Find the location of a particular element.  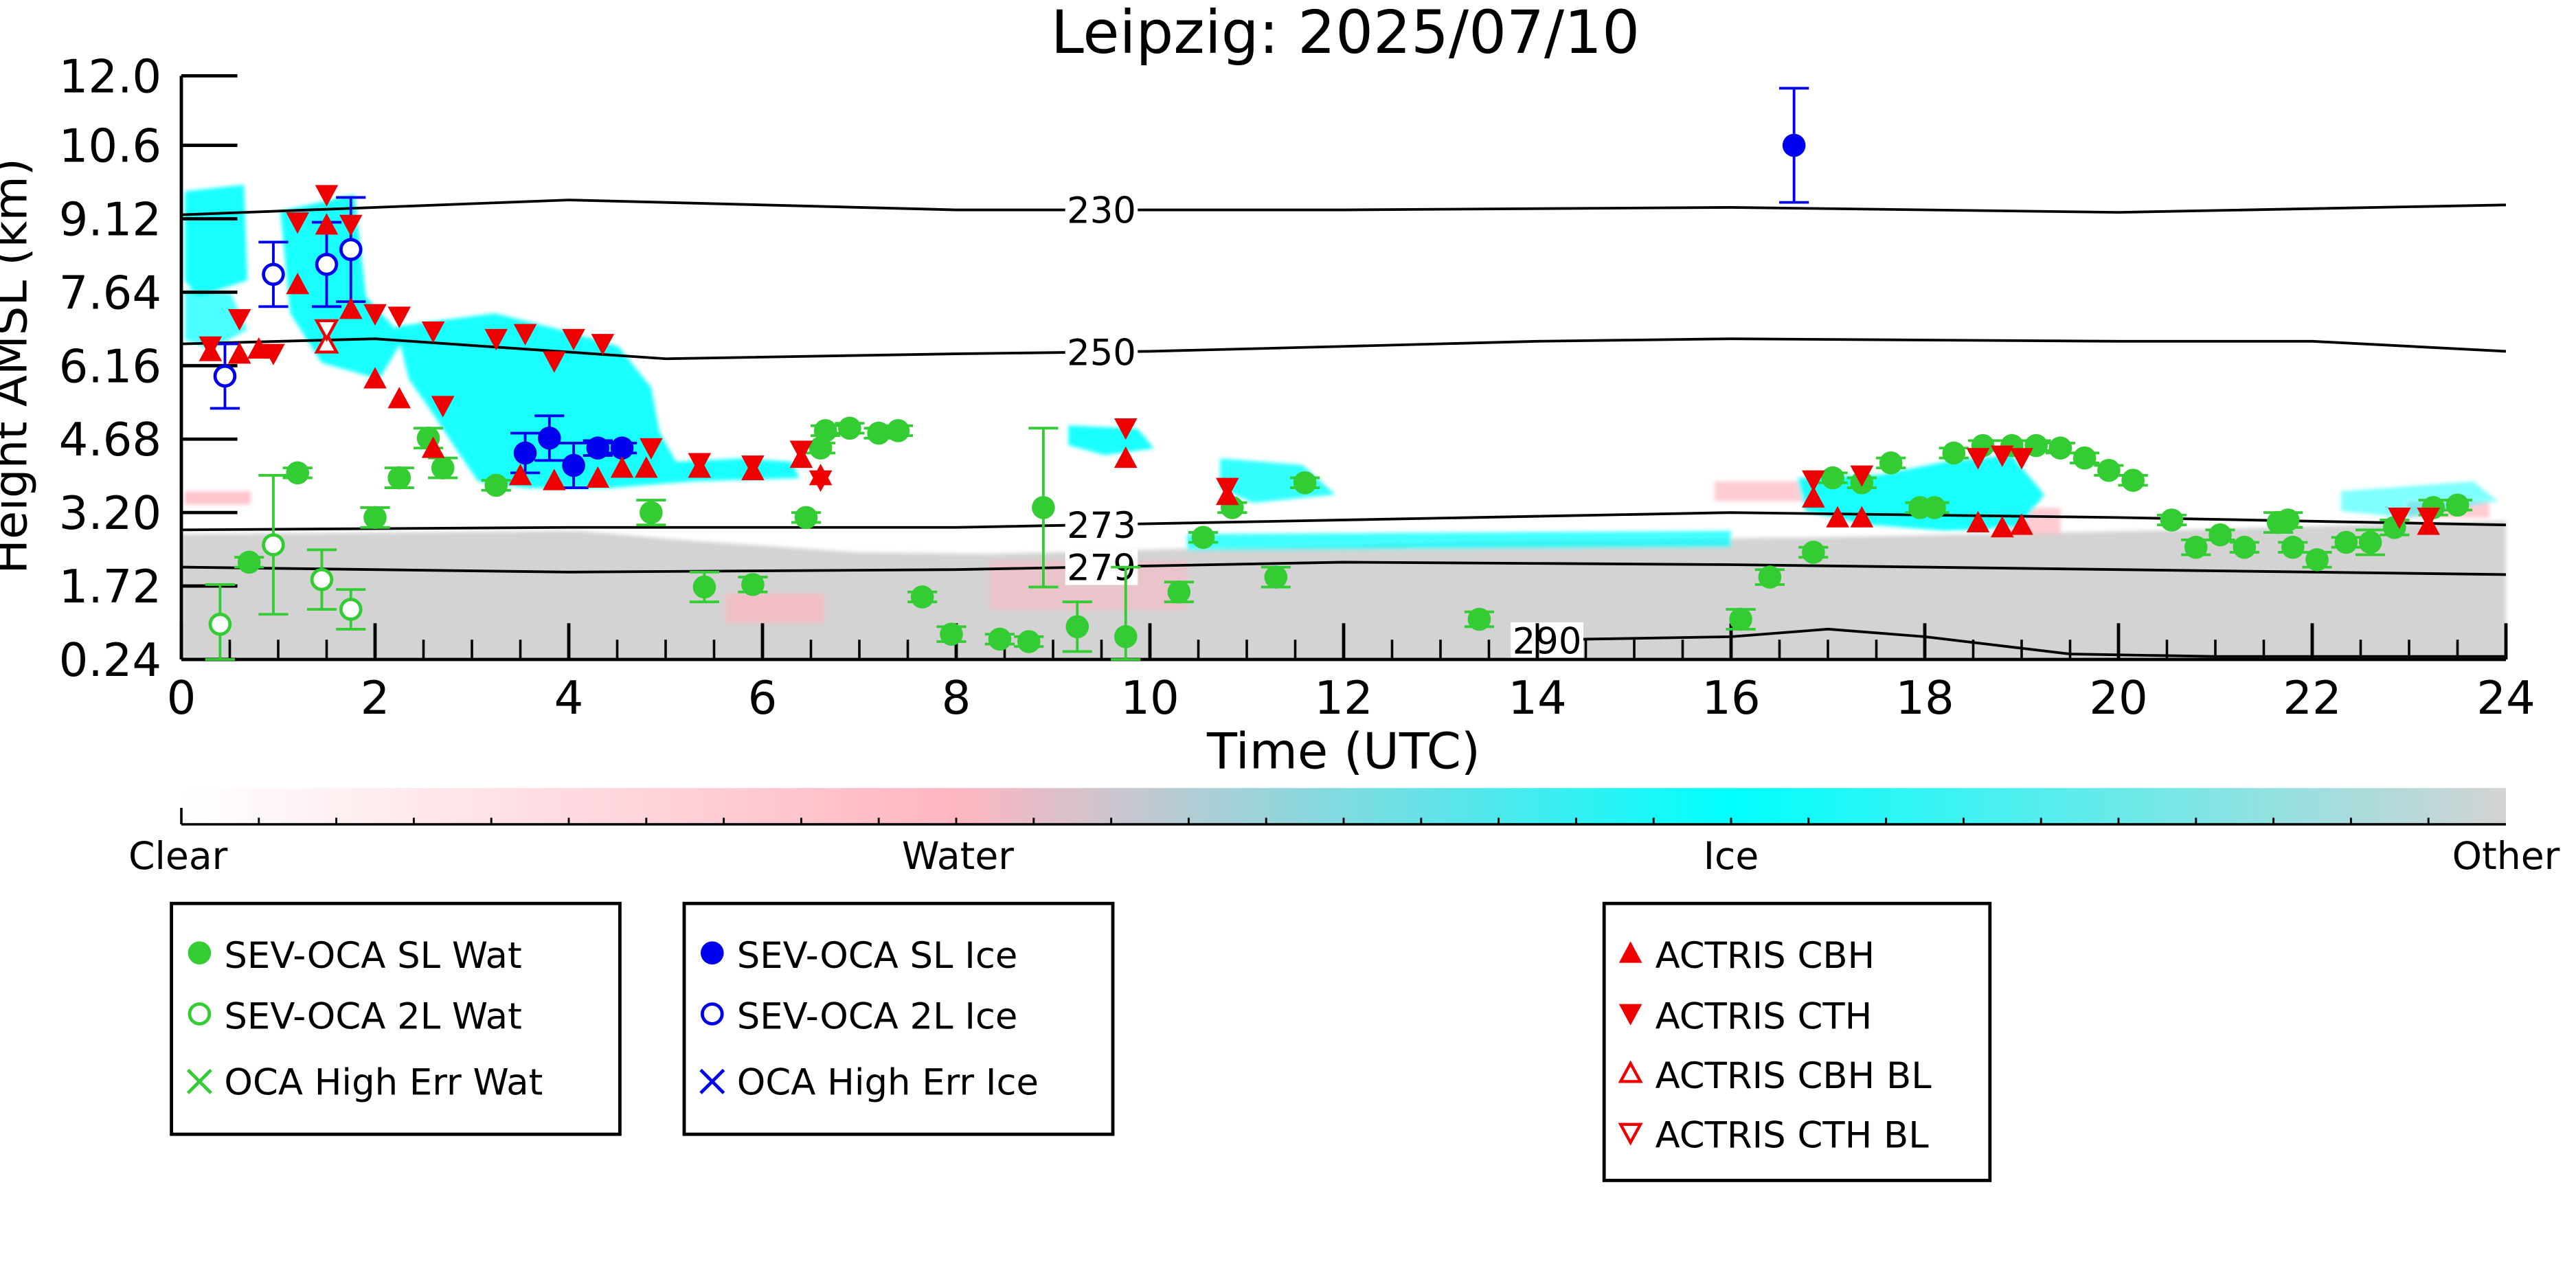

legend-marker-actris-cth-bl is located at coordinates (1630, 1134).